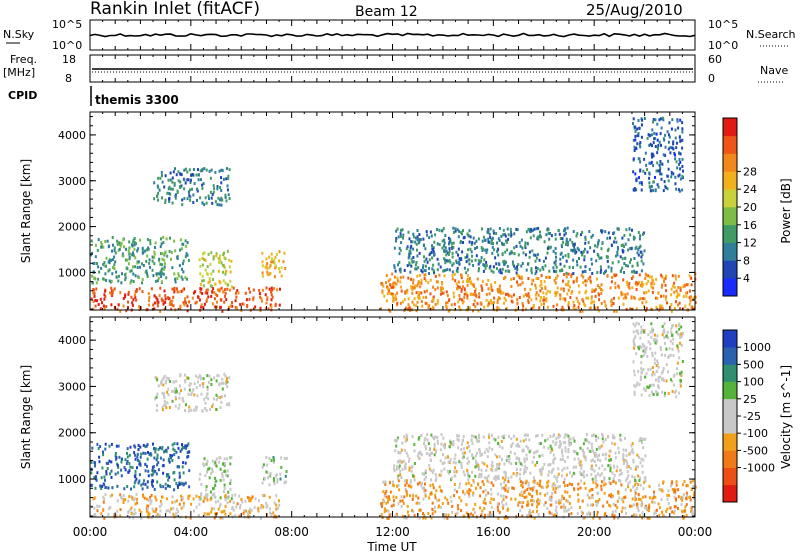  What do you see at coordinates (26, 211) in the screenshot?
I see `power-ylabel: Slant Range [km]` at bounding box center [26, 211].